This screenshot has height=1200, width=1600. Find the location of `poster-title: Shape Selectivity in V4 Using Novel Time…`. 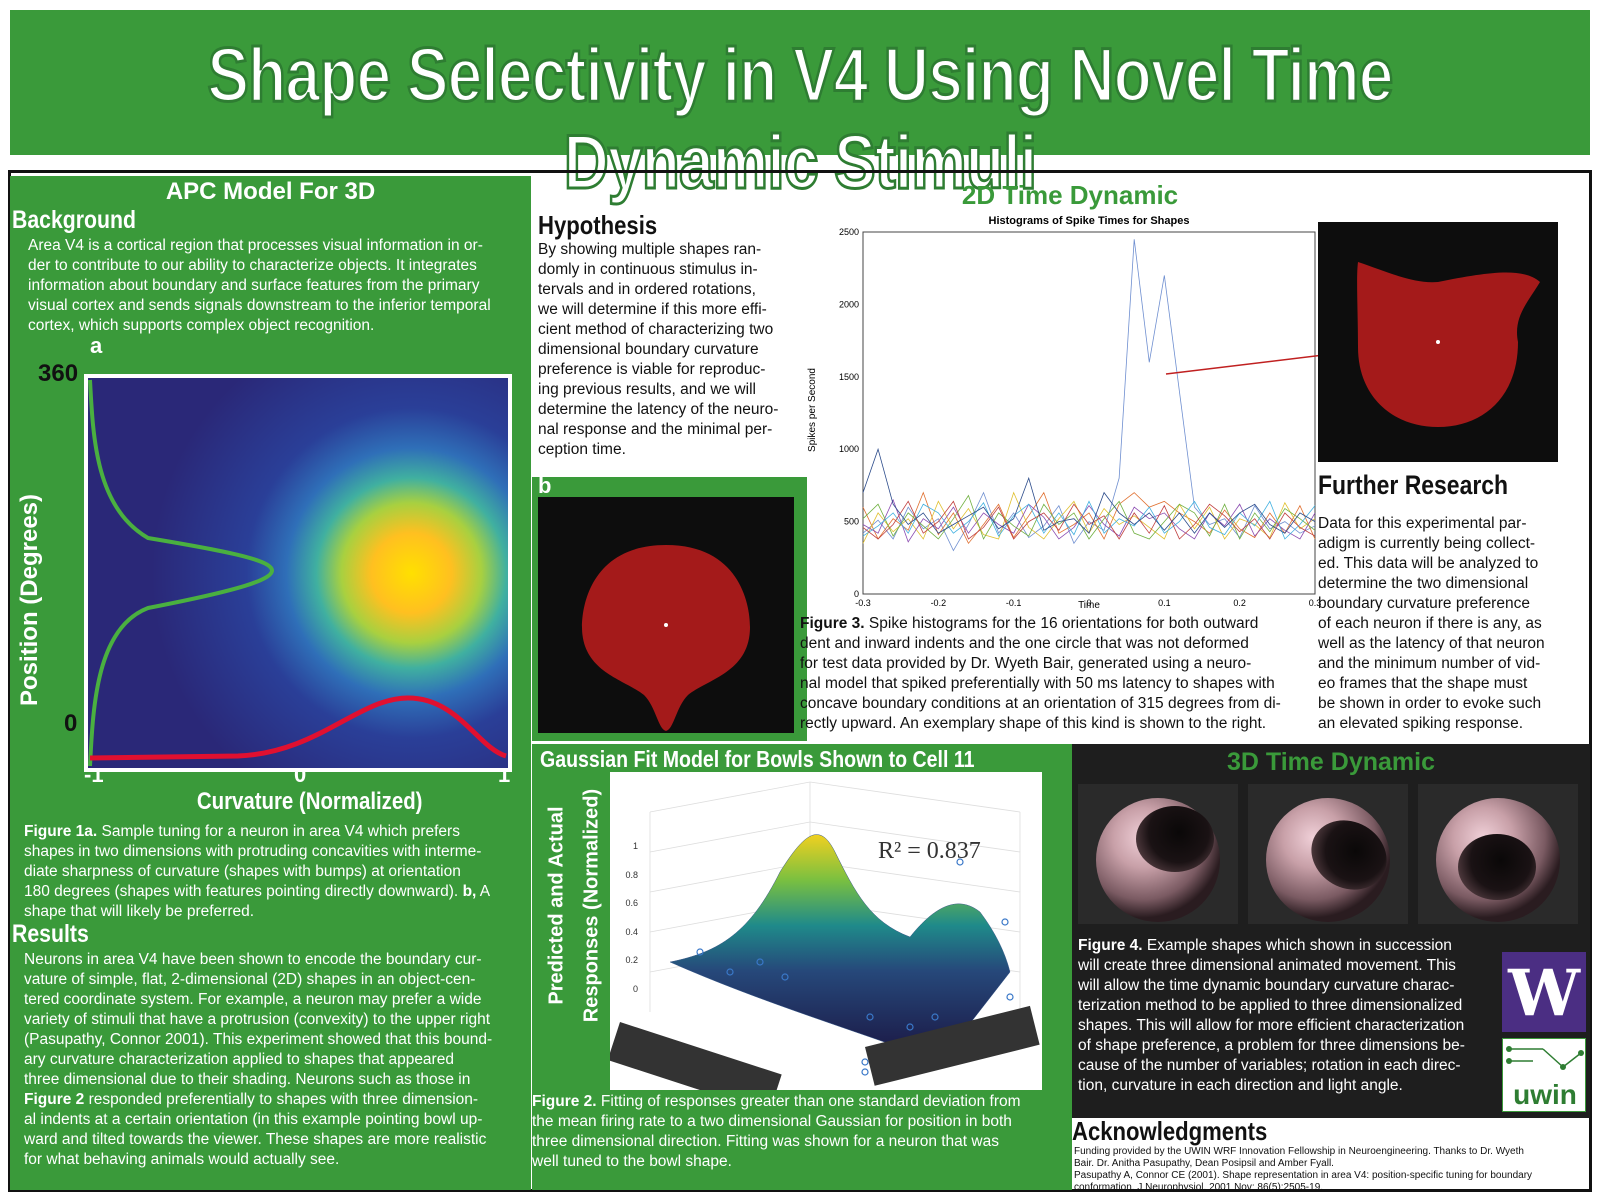

poster-title: Shape Selectivity in V4 Using Novel Time… is located at coordinates (800, 119).